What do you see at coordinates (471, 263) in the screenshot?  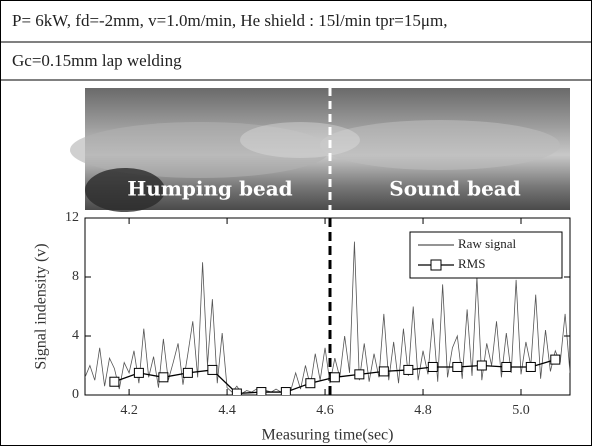 I see `legend-label: RMS` at bounding box center [471, 263].